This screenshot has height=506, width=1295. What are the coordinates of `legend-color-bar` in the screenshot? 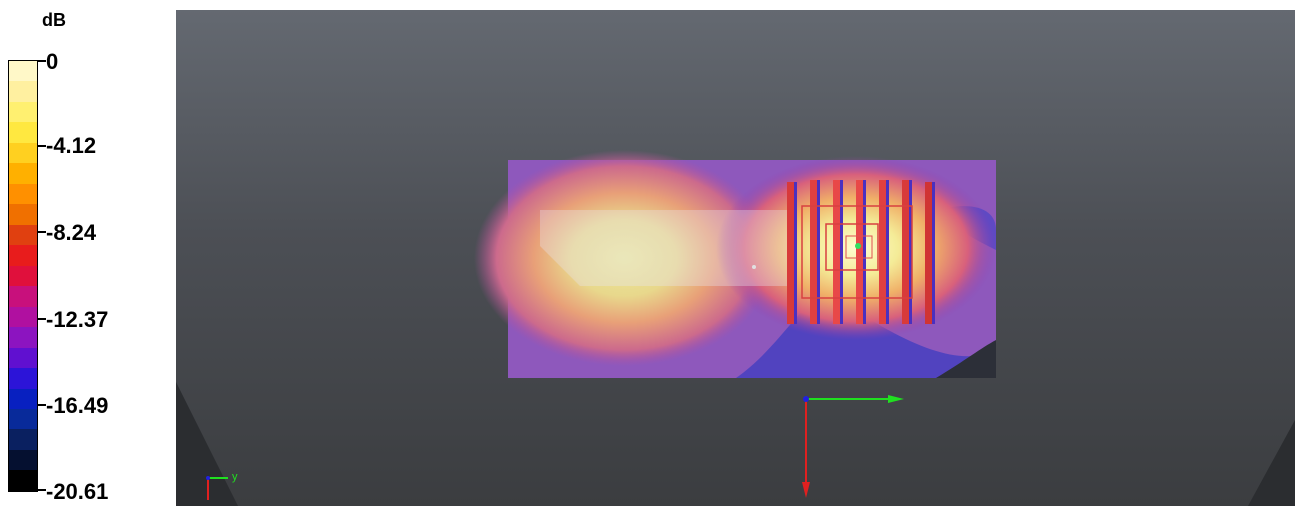 It's located at (23, 276).